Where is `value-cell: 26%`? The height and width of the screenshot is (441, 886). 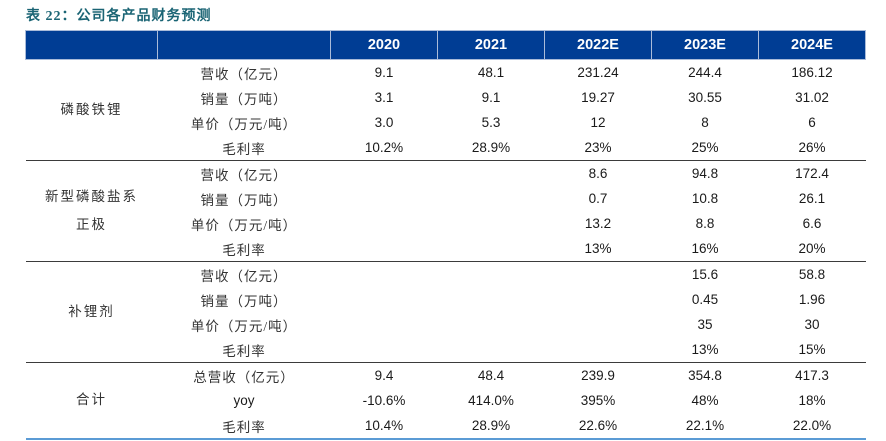
value-cell: 26% is located at coordinates (812, 148).